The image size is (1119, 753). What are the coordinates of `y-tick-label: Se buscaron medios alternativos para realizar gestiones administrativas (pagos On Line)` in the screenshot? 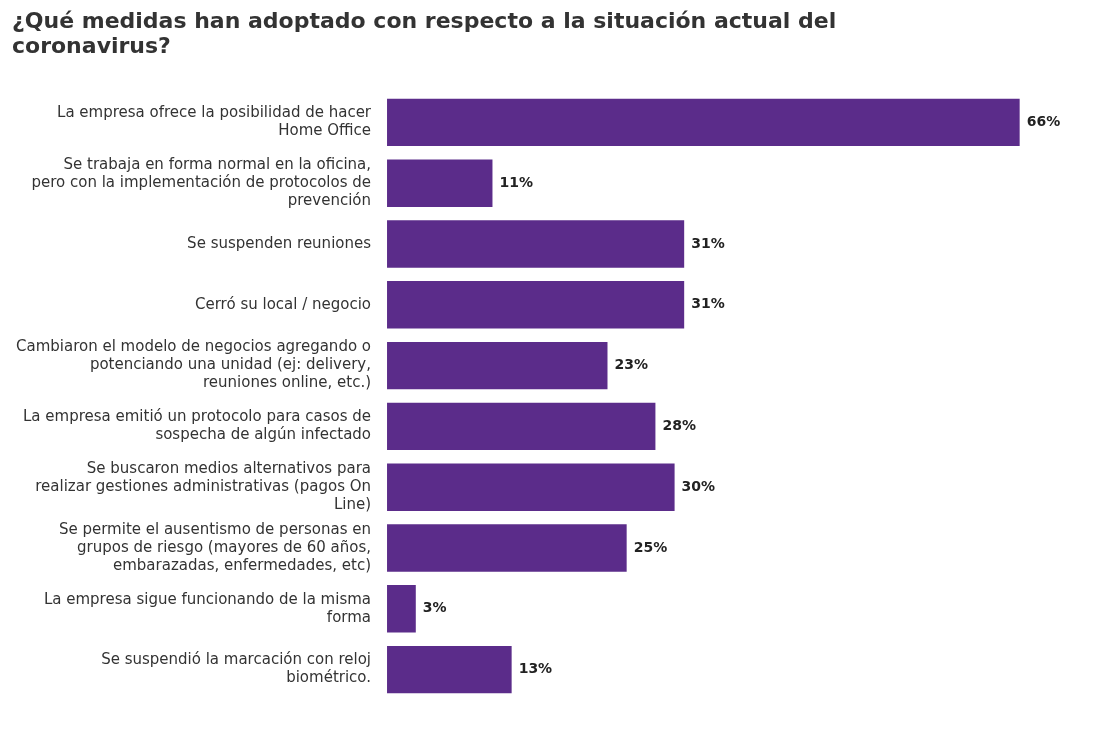 It's located at (203, 486).